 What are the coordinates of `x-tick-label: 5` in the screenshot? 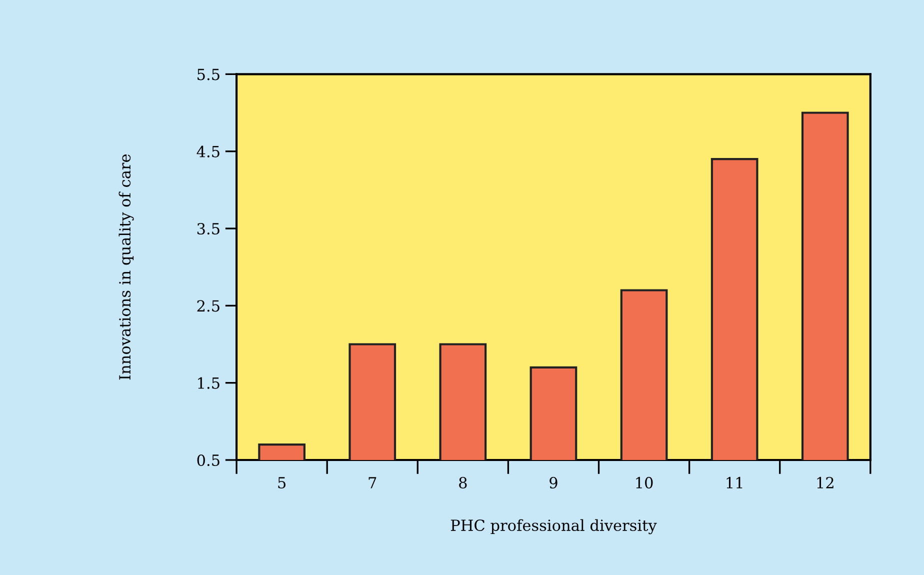 It's located at (282, 482).